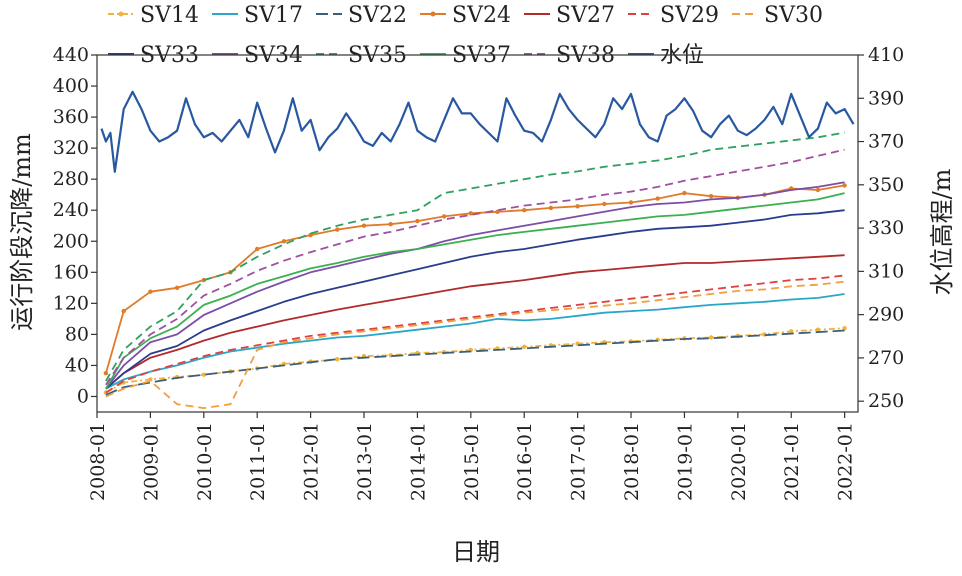 The width and height of the screenshot is (962, 576). I want to click on legend-label-3: SV24, so click(481, 15).